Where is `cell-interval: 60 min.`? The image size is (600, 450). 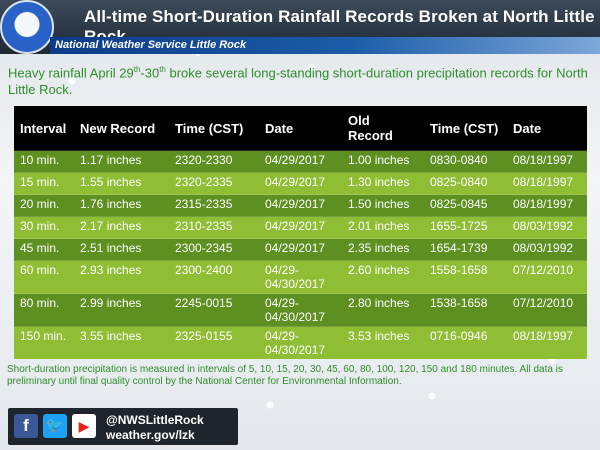
cell-interval: 60 min. is located at coordinates (44, 277).